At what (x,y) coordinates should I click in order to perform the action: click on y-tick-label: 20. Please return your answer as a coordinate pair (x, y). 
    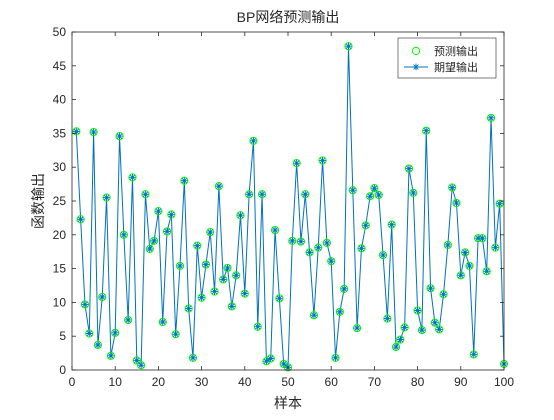
    Looking at the image, I should click on (60, 235).